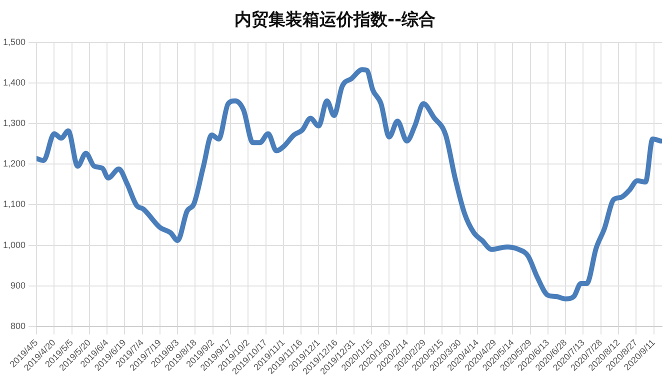 Image resolution: width=670 pixels, height=380 pixels. Describe the element at coordinates (18, 285) in the screenshot. I see `y-tick-label: 900` at that location.